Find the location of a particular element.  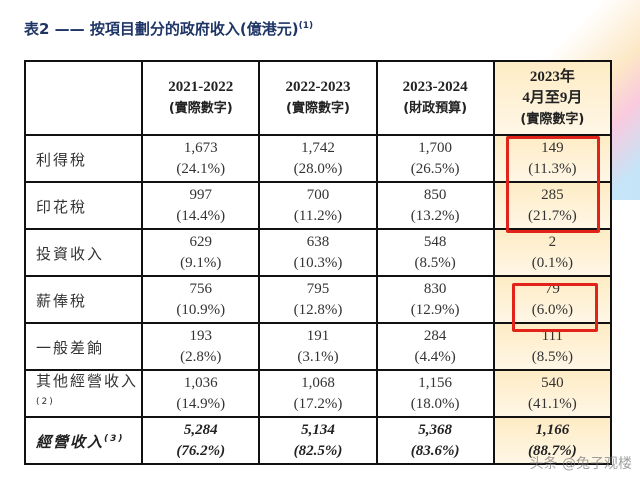

value-cell: 1,068 (17.2%) is located at coordinates (318, 393).